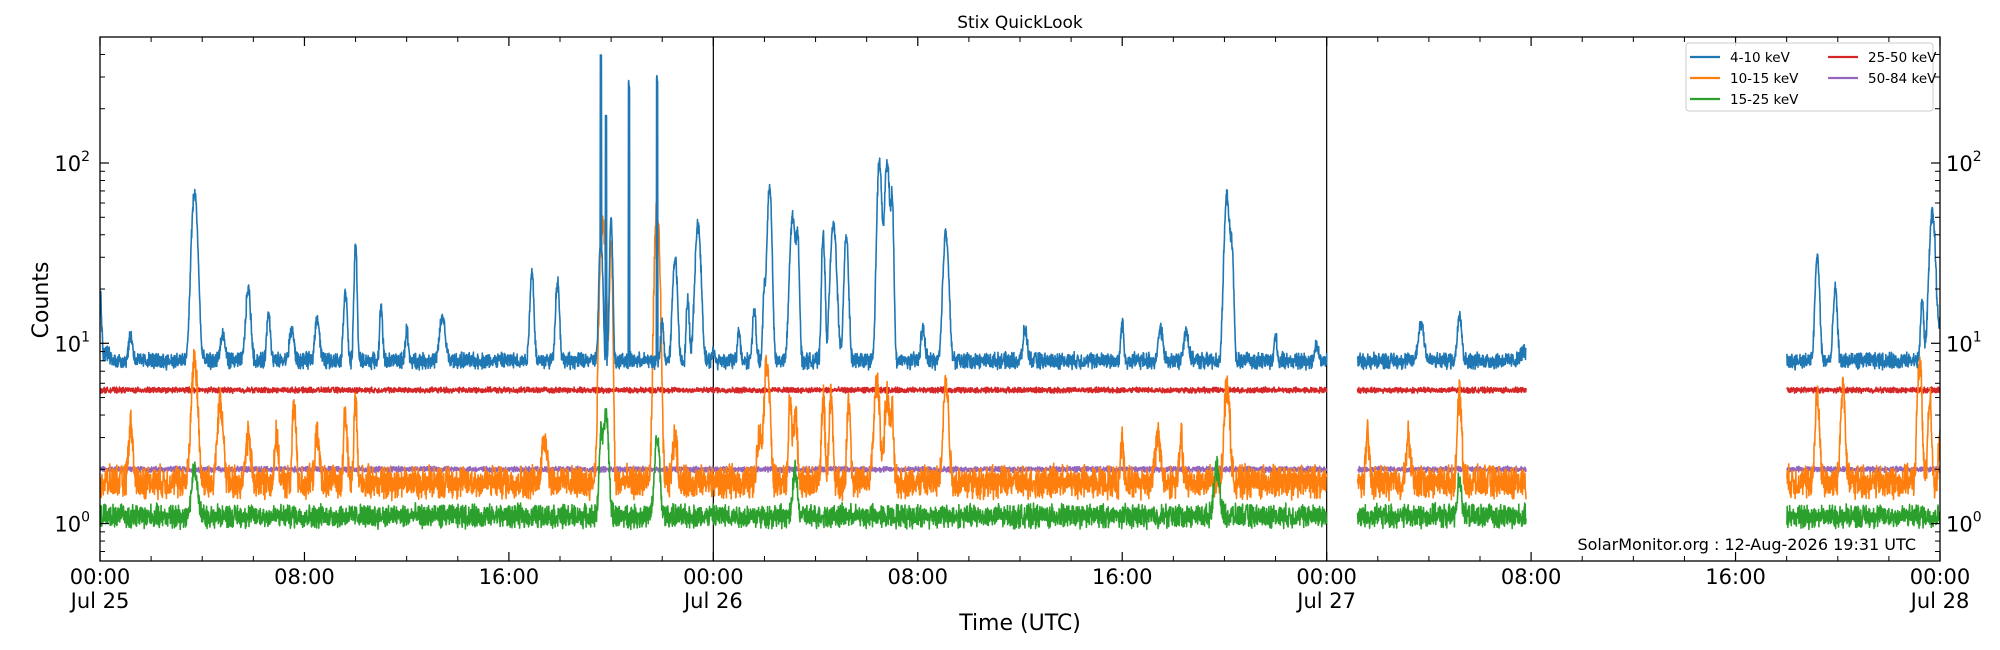 This screenshot has width=2000, height=650. What do you see at coordinates (1902, 58) in the screenshot?
I see `legend-label: 25-50 keV` at bounding box center [1902, 58].